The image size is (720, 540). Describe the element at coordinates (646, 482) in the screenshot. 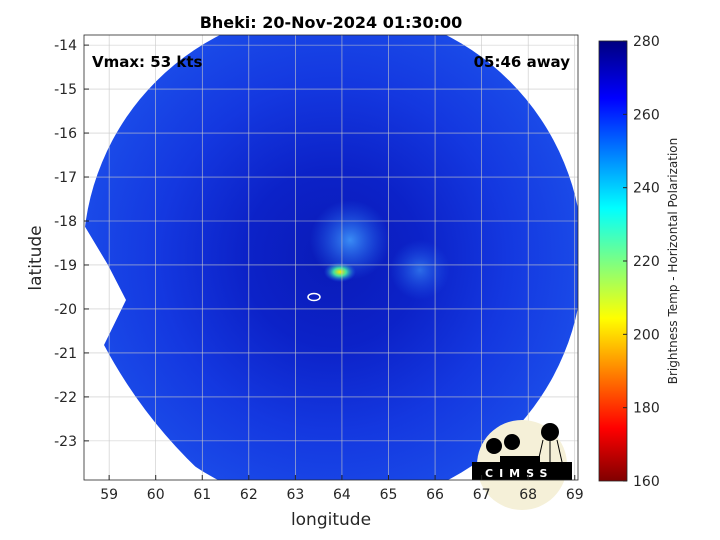

I see `colorbar-tick-label: 160` at that location.